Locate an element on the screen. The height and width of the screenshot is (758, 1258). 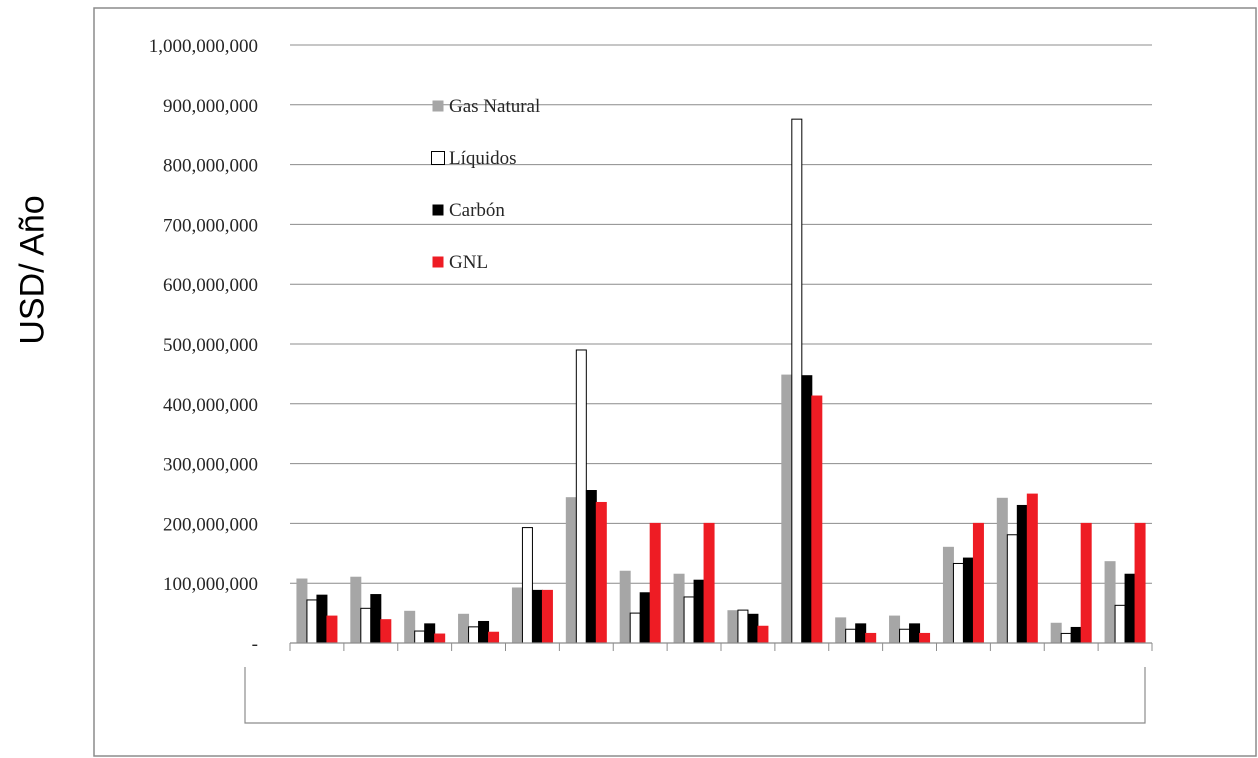
legend-label: Carbón is located at coordinates (477, 210).